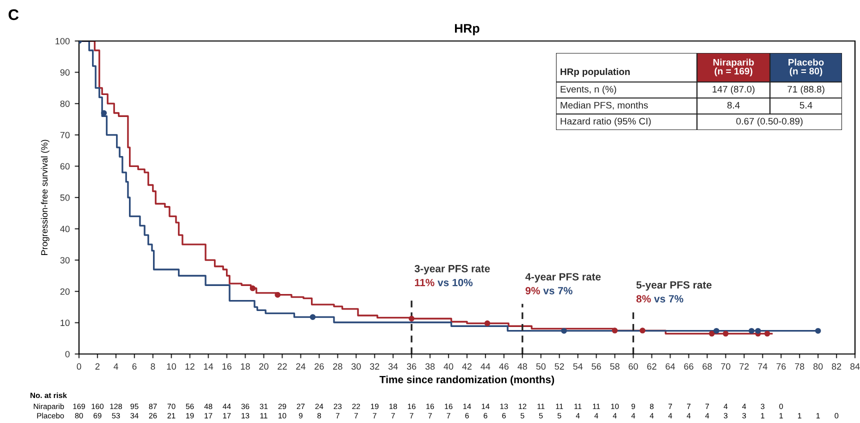 This screenshot has width=860, height=423. What do you see at coordinates (153, 366) in the screenshot?
I see `x-tick-label: 8` at bounding box center [153, 366].